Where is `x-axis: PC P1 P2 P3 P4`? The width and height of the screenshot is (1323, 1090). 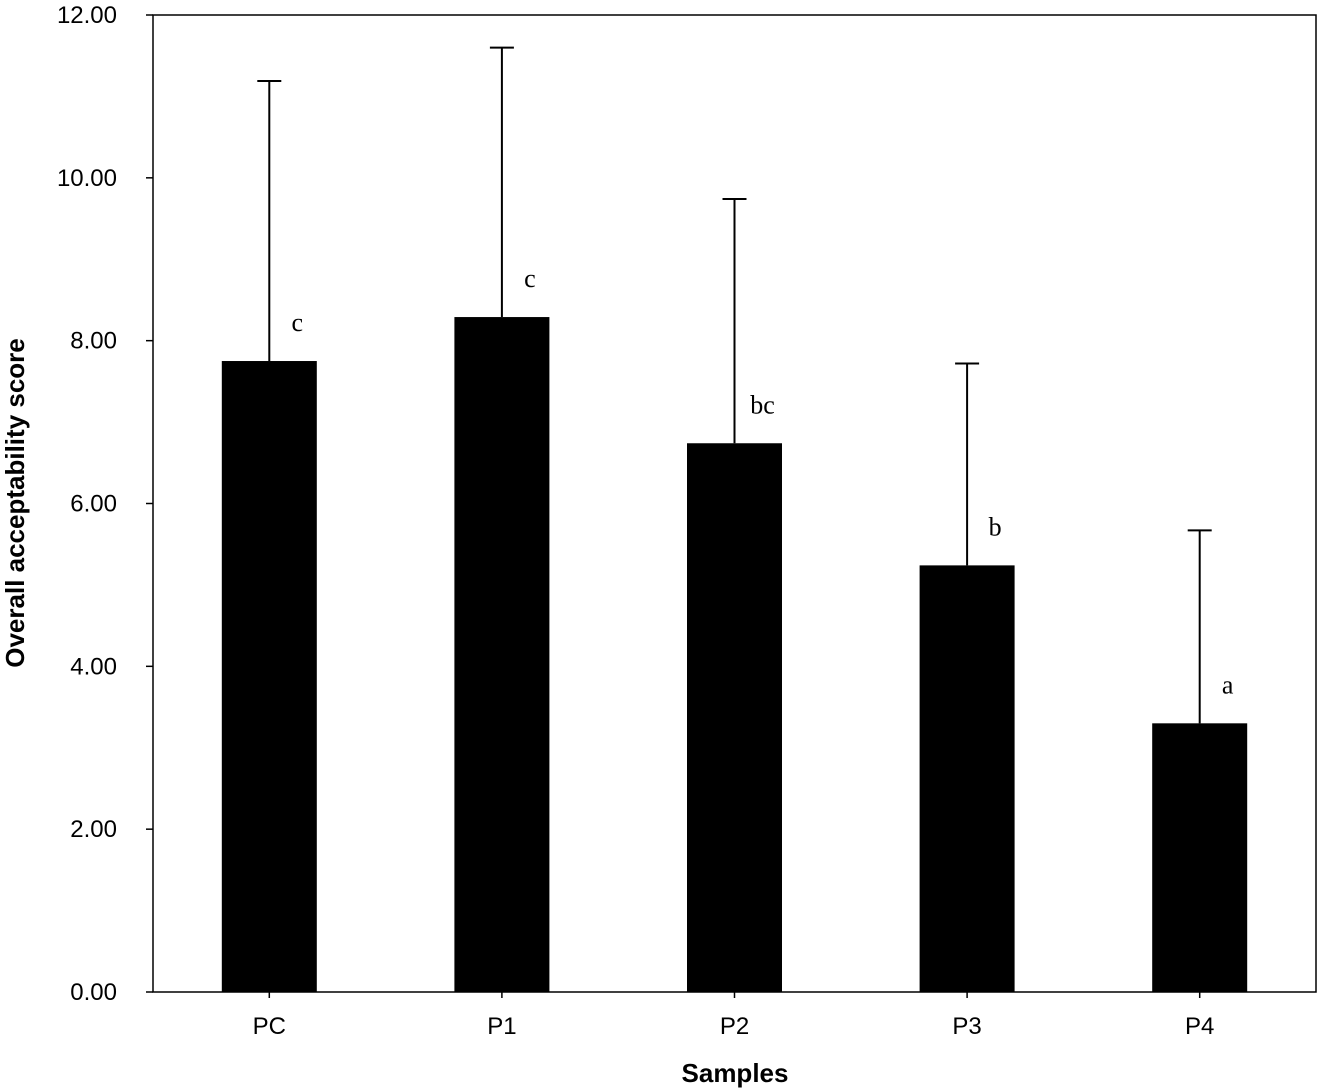 x-axis: PC P1 P2 P3 P4 is located at coordinates (733, 1016).